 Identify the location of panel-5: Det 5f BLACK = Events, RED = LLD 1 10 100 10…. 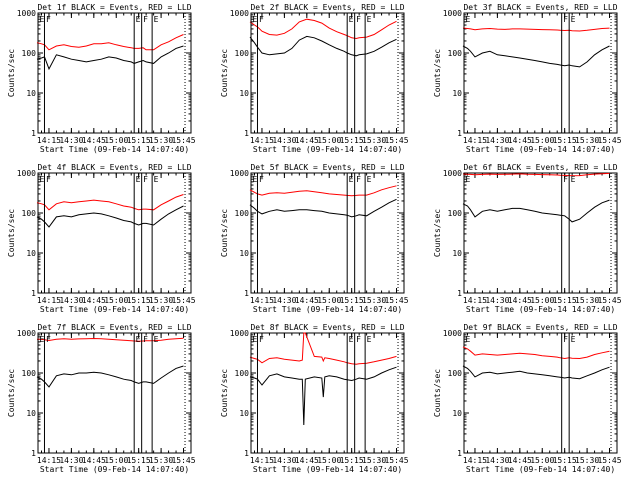
(314, 238).